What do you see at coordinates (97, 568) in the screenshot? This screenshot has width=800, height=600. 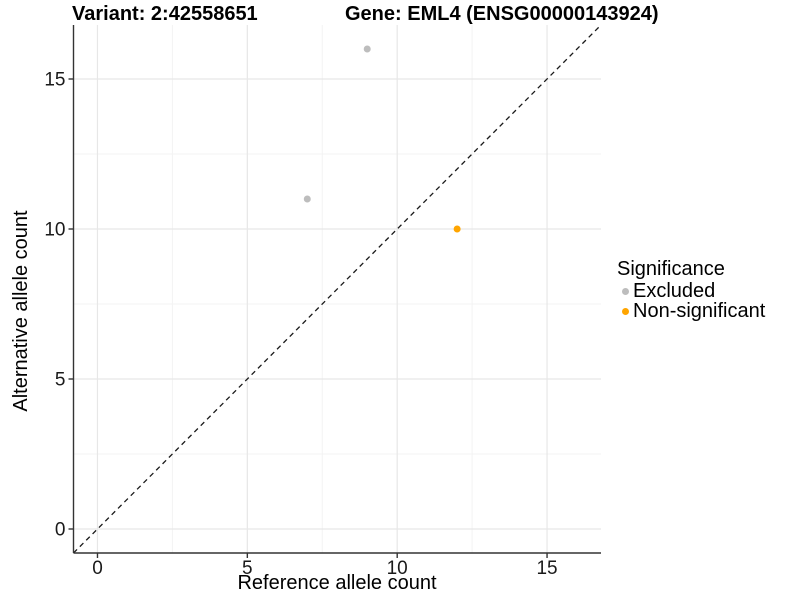 I see `x-tick-label: 0` at bounding box center [97, 568].